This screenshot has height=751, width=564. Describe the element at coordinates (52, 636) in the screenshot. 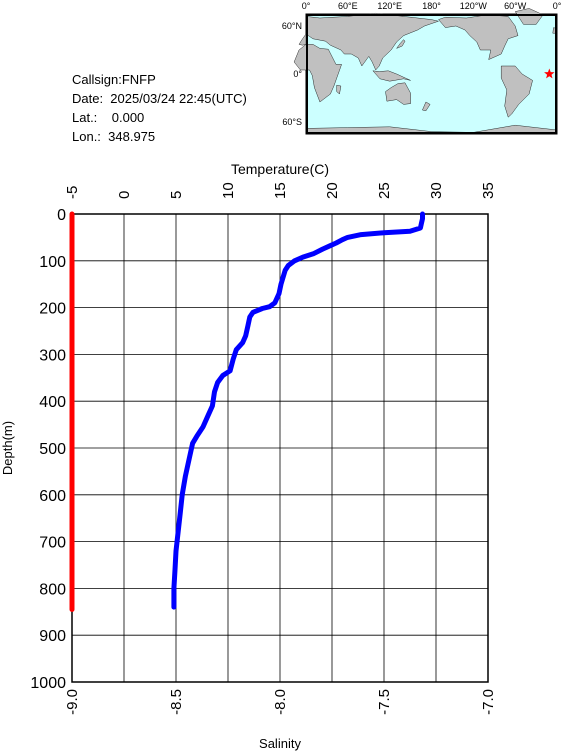

I see `depth-tick-label: 900` at that location.